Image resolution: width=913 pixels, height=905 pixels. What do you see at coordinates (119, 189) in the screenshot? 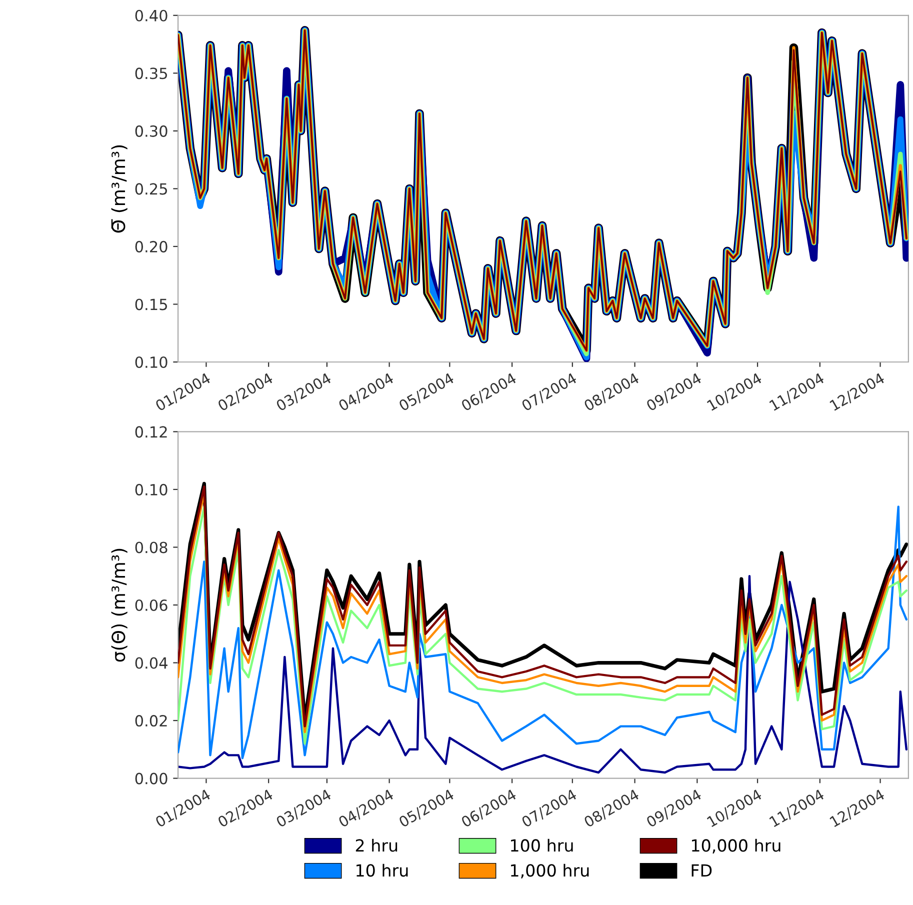
I see `y-axis-title: Θ̅ (m³/m³)` at bounding box center [119, 189].